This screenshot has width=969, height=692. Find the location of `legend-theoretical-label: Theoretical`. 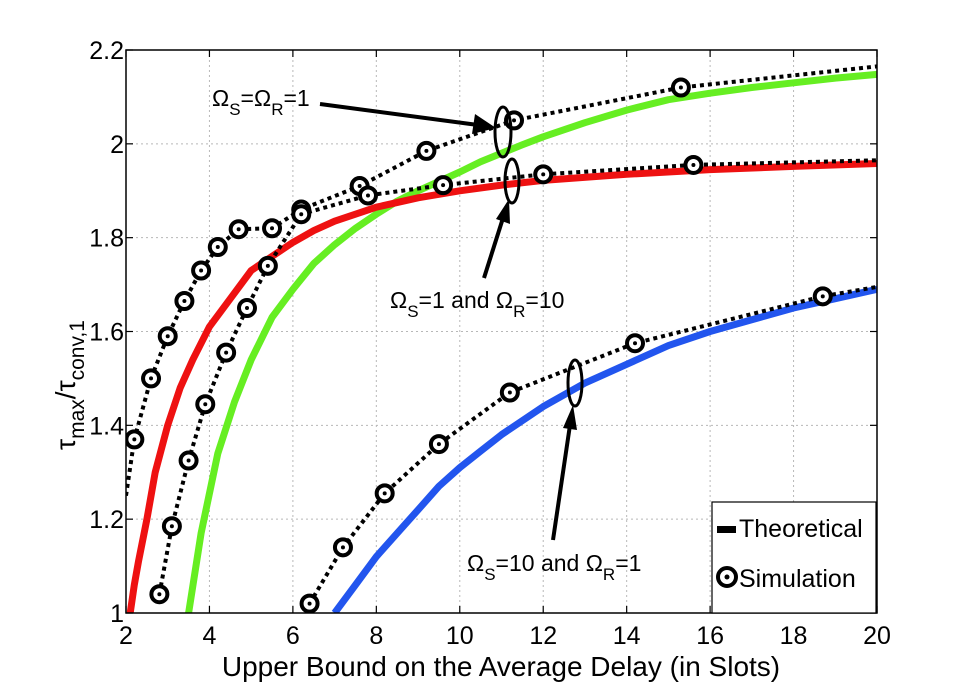

legend-theoretical-label: Theoretical is located at coordinates (801, 529).